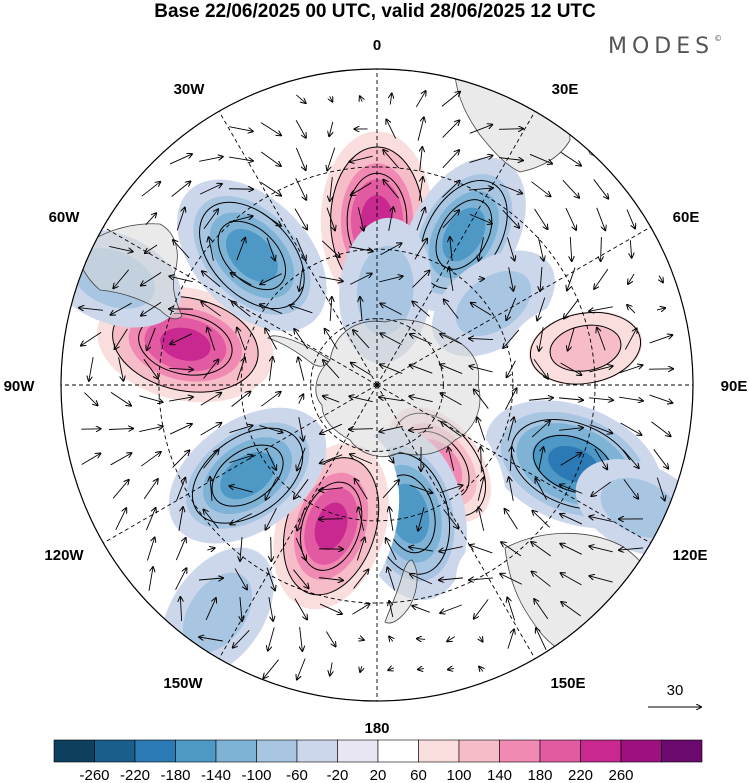  What do you see at coordinates (216, 775) in the screenshot?
I see `colorbar-tick-label: -140` at bounding box center [216, 775].